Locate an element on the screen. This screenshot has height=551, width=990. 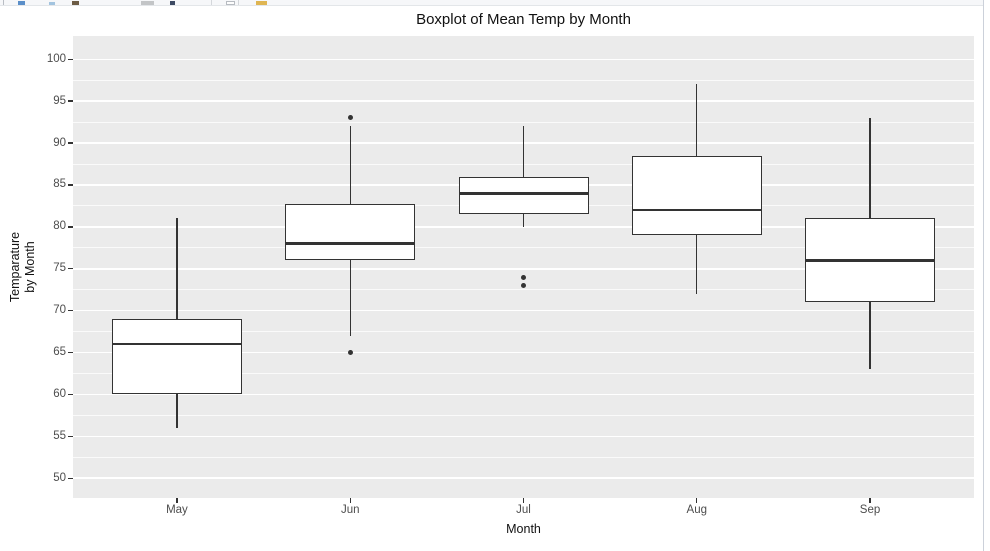
x-tick-mark-May is located at coordinates (177, 500).